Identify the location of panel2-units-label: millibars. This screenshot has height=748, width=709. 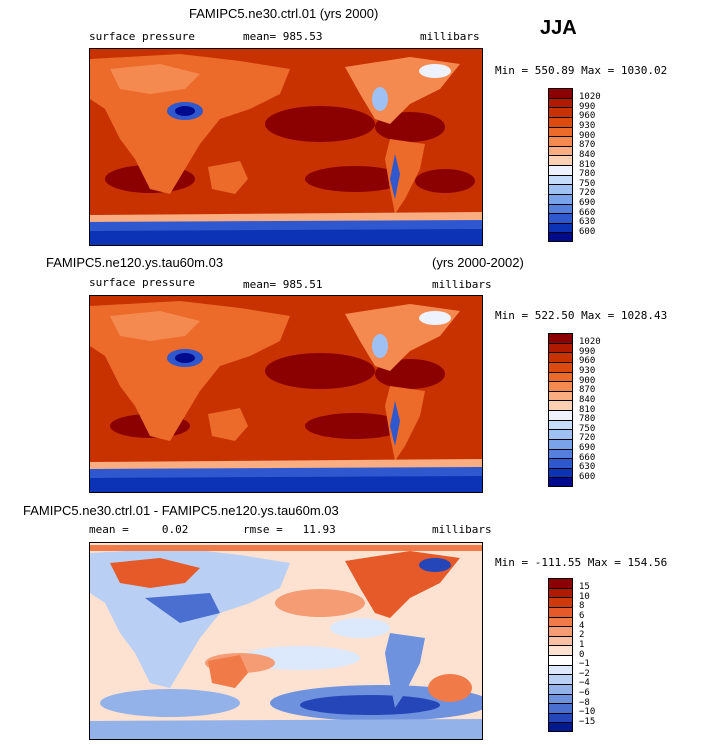
(462, 284).